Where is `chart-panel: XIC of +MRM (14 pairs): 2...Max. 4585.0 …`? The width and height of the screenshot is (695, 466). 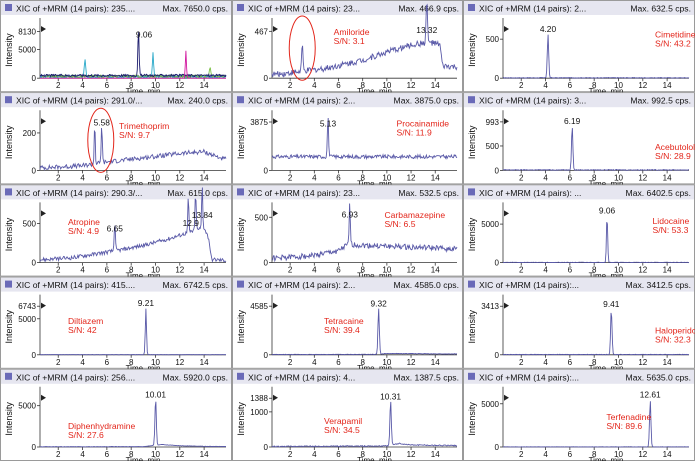 chart-panel: XIC of +MRM (14 pairs): 2...Max. 4585.0 … is located at coordinates (348, 325).